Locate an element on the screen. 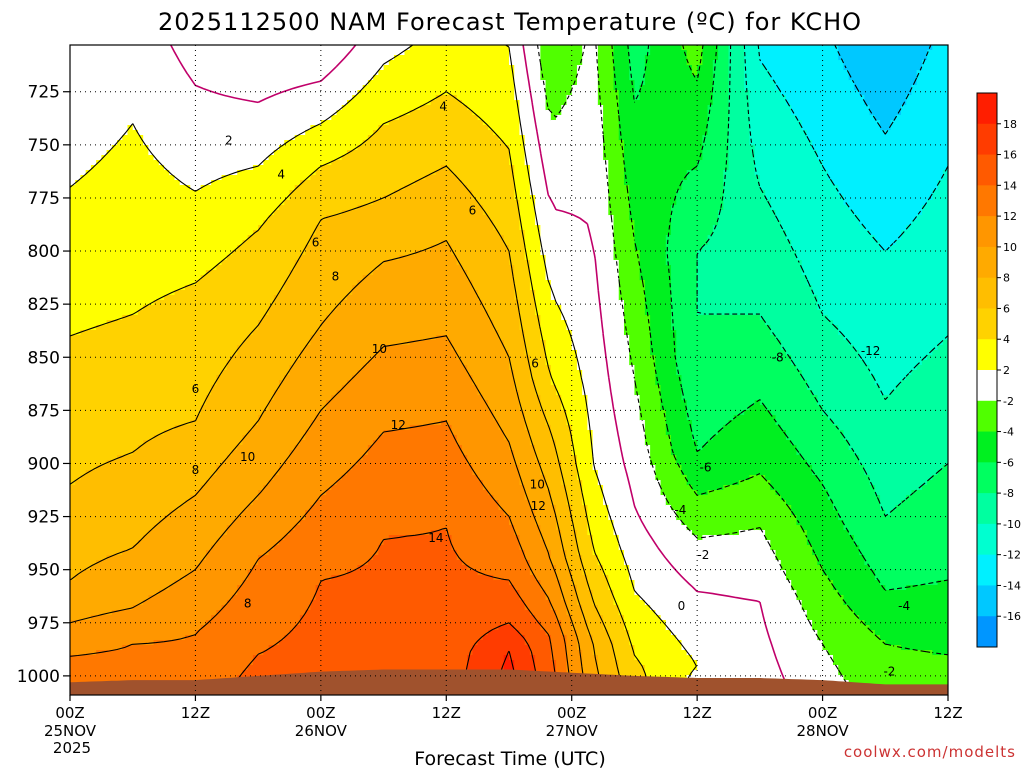 The image size is (1024, 768). y-tick-label: 800 is located at coordinates (44, 252).